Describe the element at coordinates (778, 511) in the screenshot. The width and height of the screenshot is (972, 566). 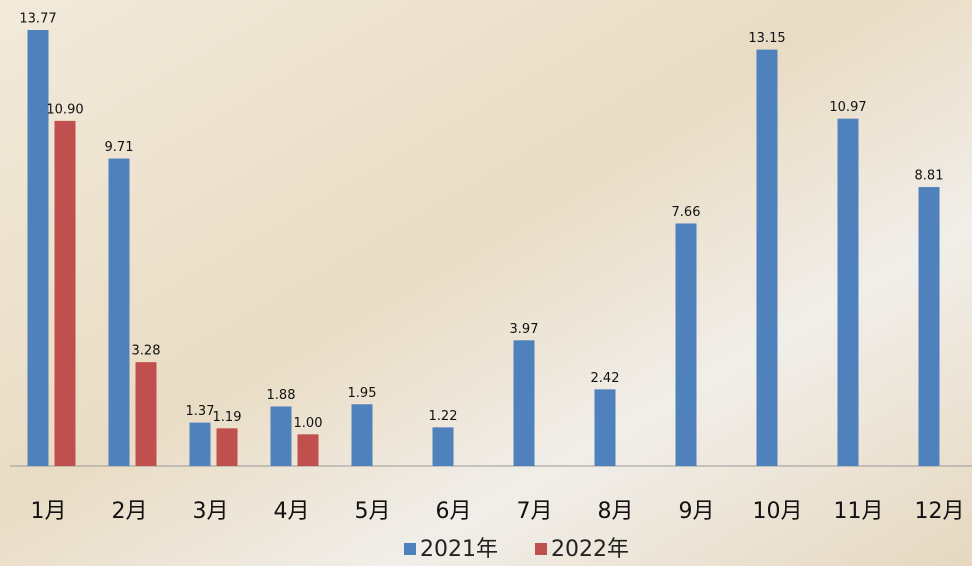
I see `x-tick-label: 10月` at that location.